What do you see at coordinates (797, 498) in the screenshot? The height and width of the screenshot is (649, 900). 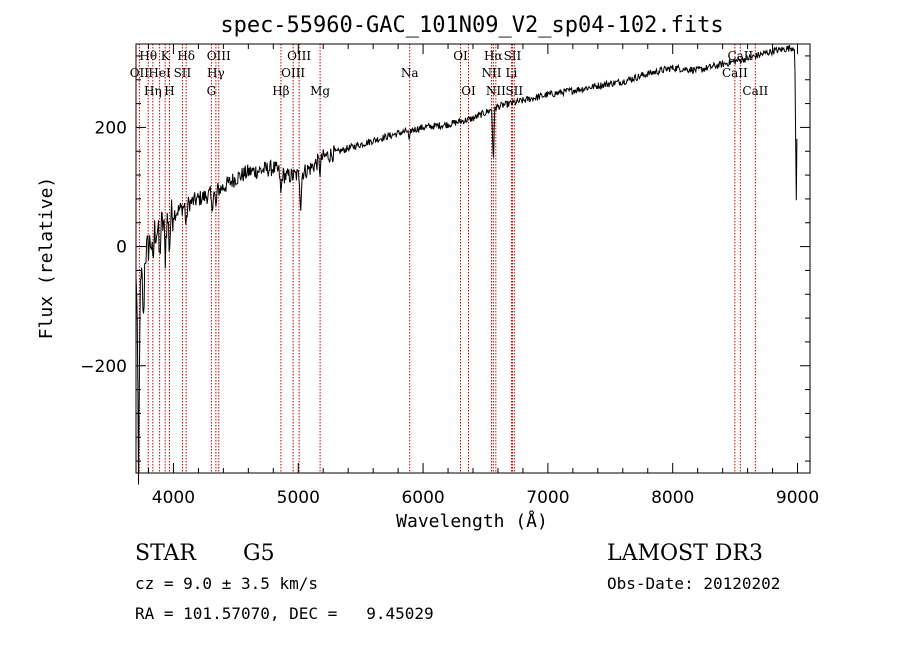 I see `x-tick-label-5: 9000` at bounding box center [797, 498].